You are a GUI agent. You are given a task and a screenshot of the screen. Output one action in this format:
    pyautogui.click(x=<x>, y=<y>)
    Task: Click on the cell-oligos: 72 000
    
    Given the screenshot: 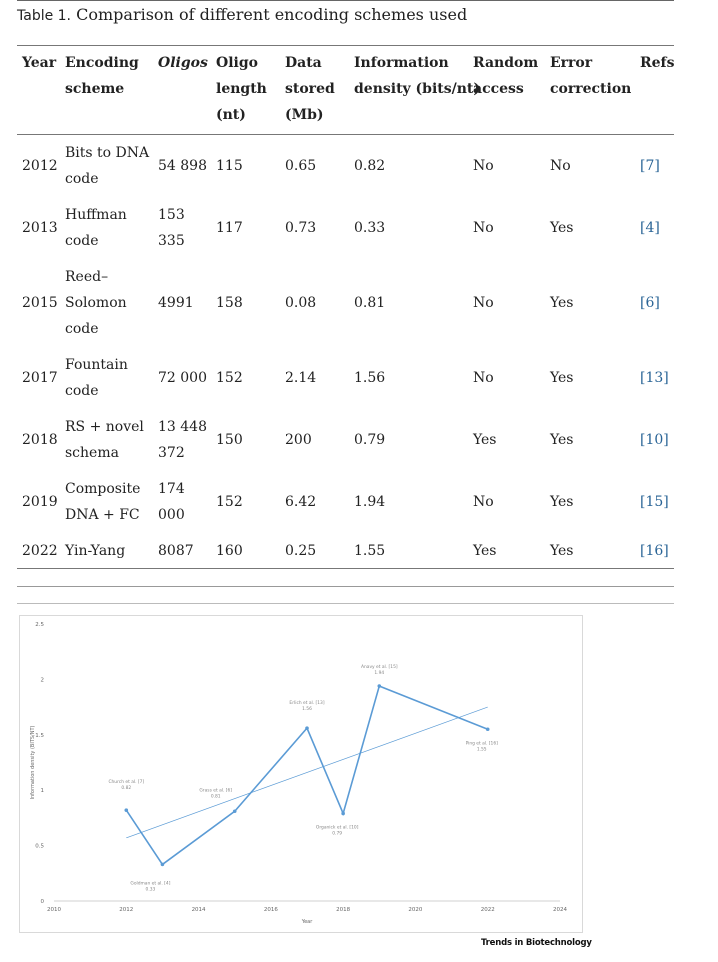 What is the action you would take?
    pyautogui.click(x=182, y=378)
    